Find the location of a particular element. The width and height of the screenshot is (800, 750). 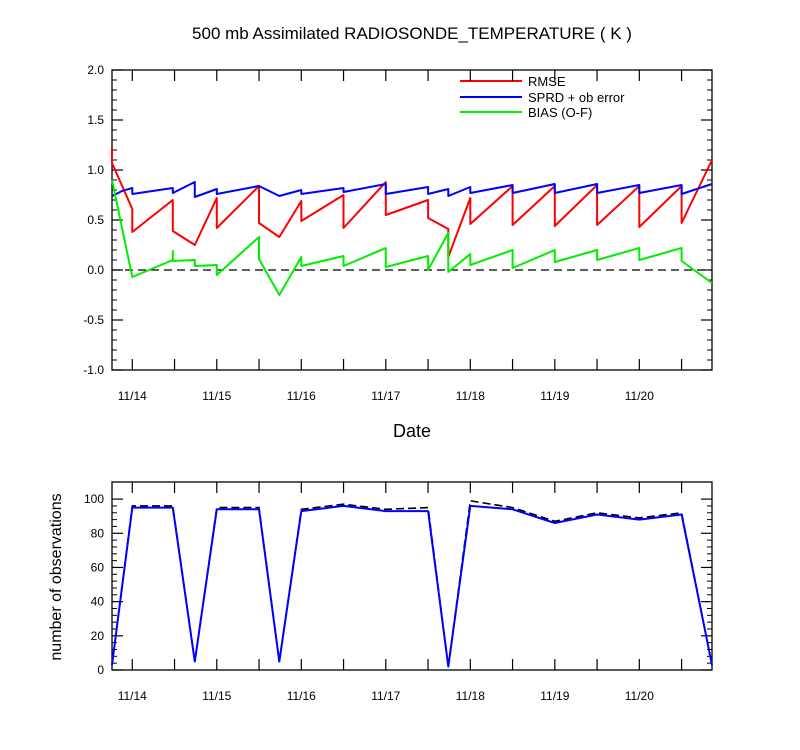

y-tick-label: 1.0 is located at coordinates (95, 170).